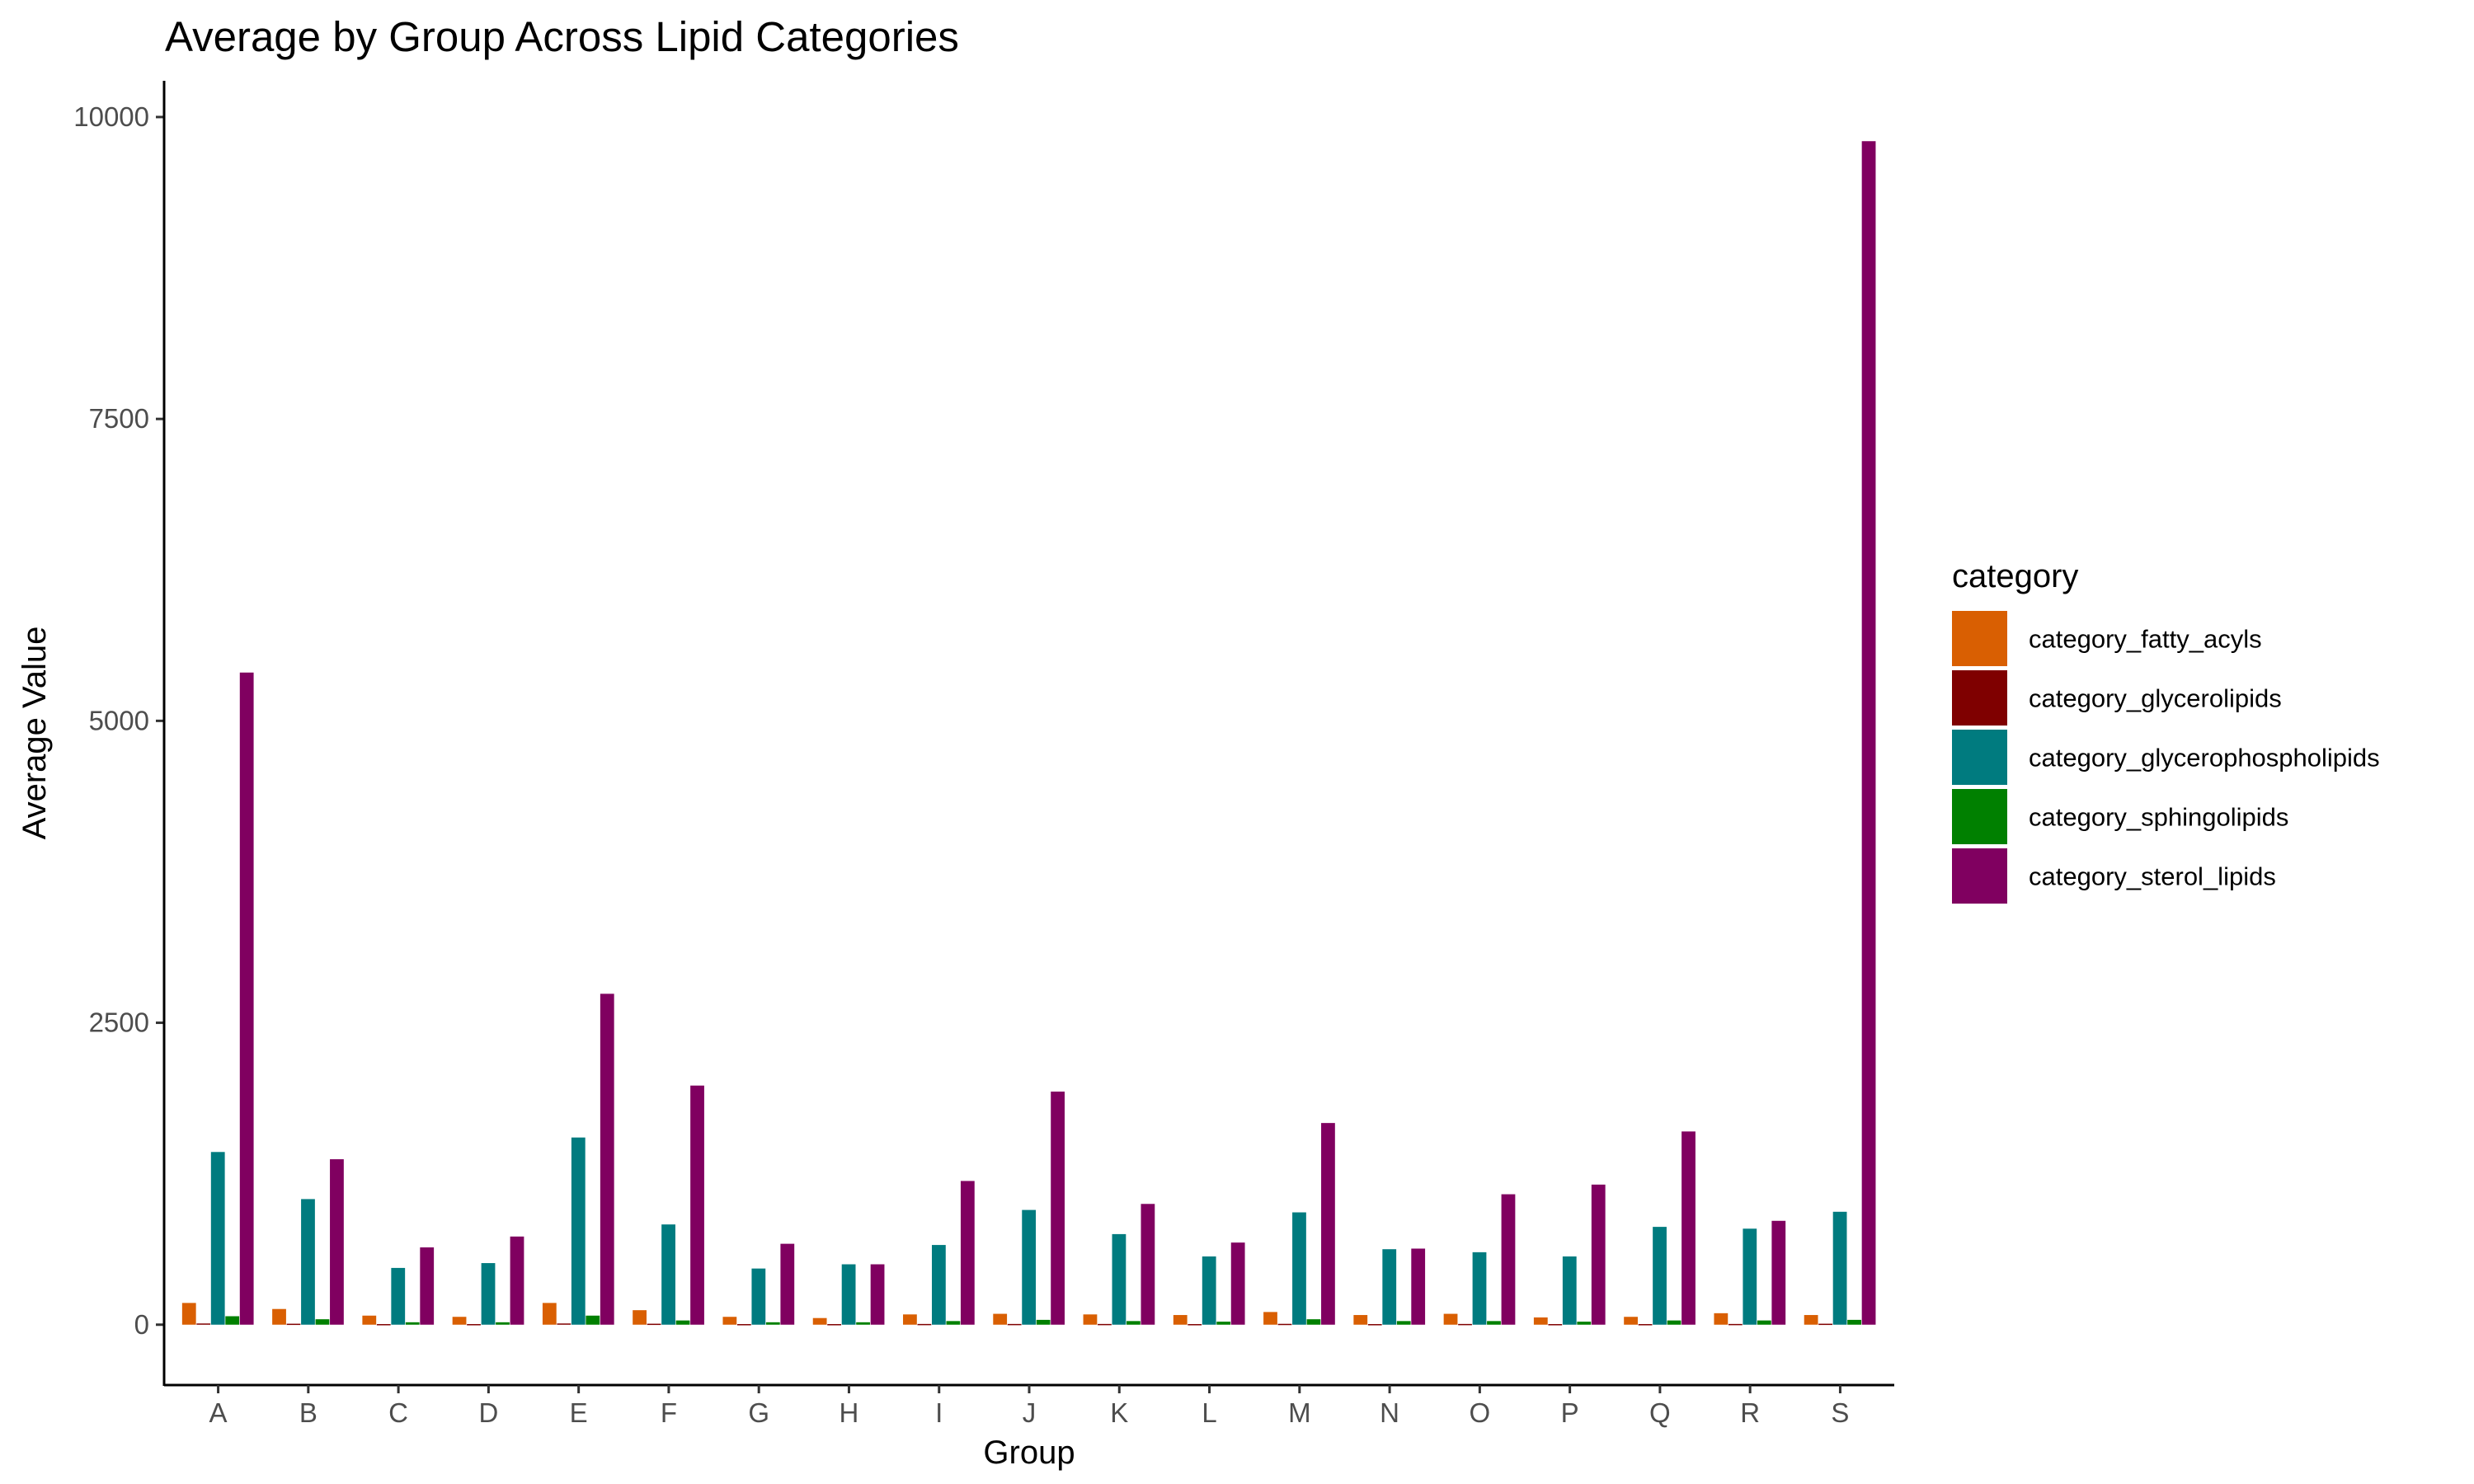  Describe the element at coordinates (217, 1238) in the screenshot. I see `bar-A-category_glycerophospholipids` at that location.